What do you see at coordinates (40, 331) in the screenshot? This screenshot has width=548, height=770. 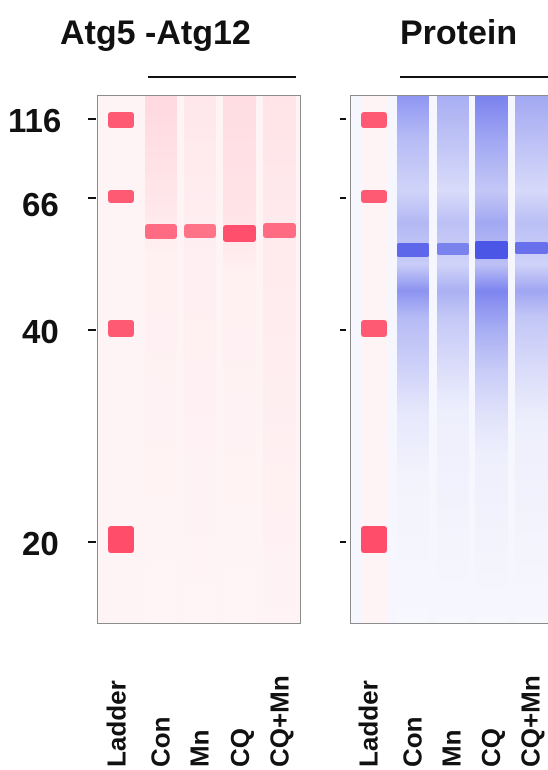 I see `mw-label-40: 40` at bounding box center [40, 331].